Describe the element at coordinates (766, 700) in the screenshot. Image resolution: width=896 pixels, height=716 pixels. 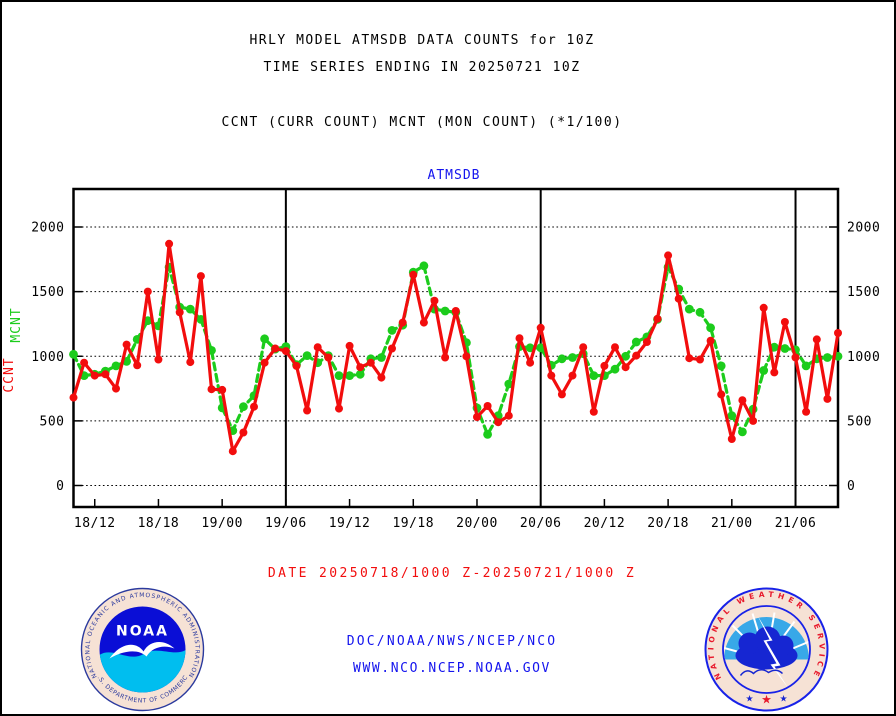
I see `nws-star-center-icon: ★` at that location.